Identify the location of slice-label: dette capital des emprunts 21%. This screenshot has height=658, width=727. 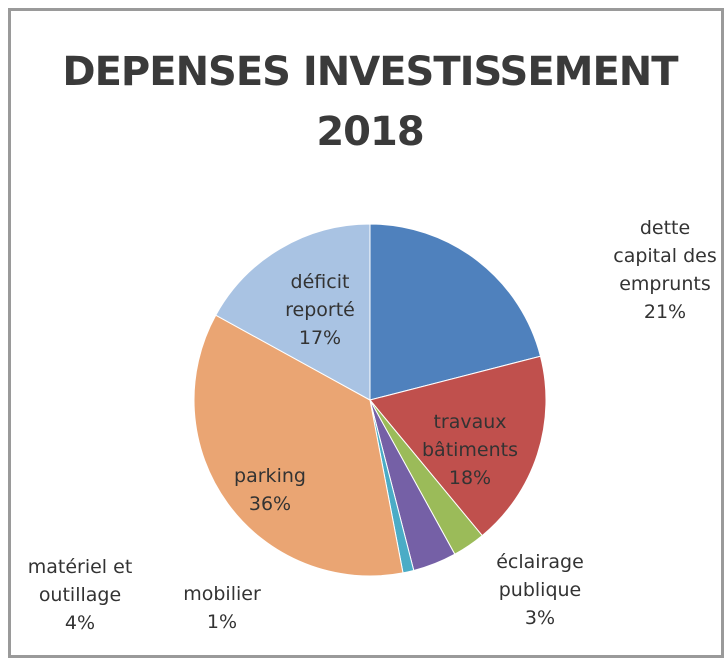
(665, 270).